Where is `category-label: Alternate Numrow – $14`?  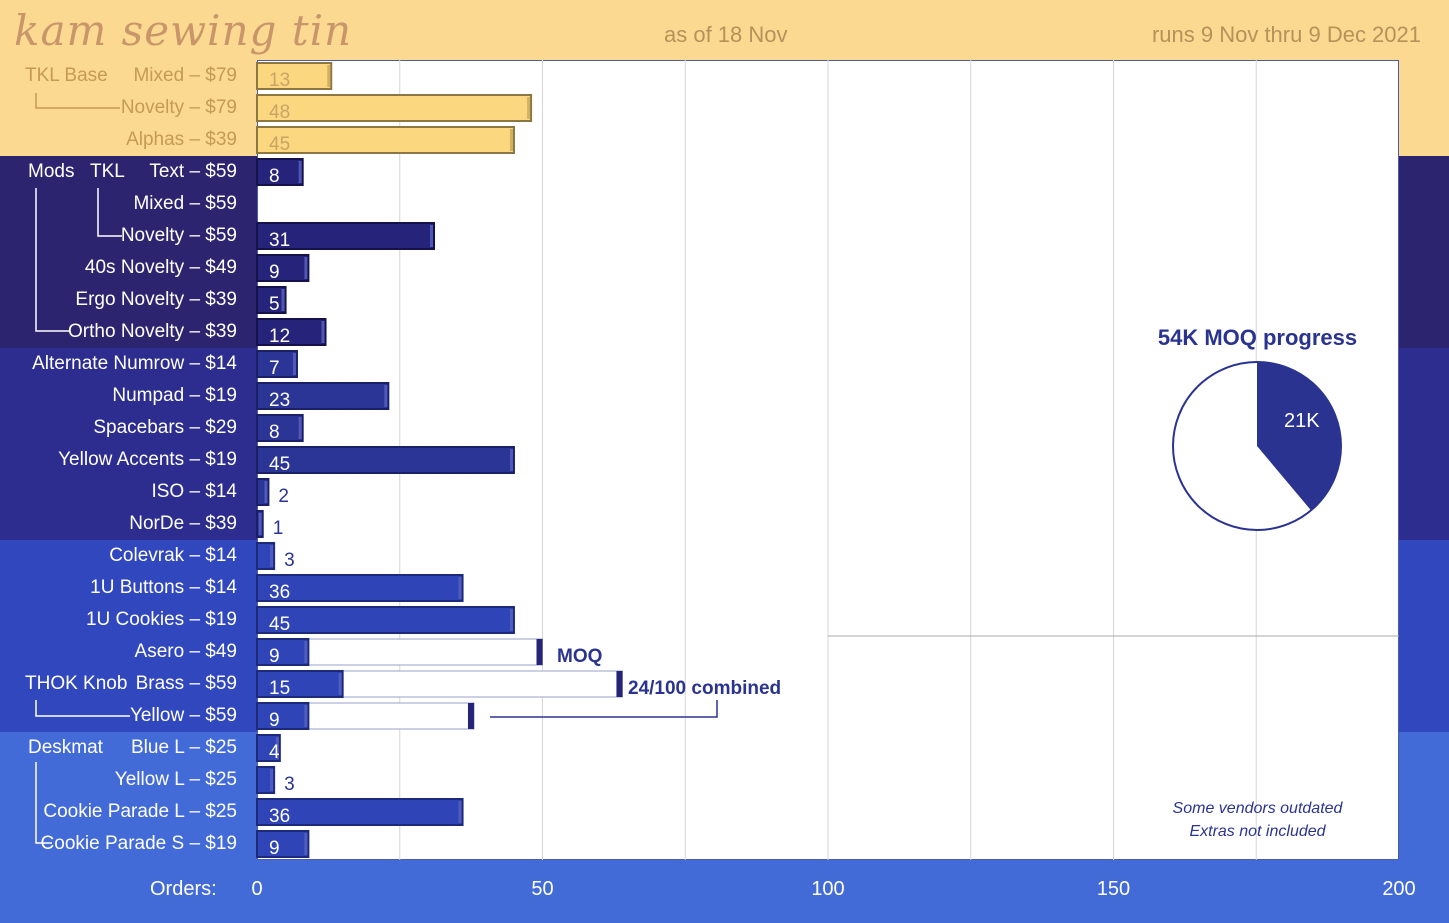 category-label: Alternate Numrow – $14 is located at coordinates (134, 363).